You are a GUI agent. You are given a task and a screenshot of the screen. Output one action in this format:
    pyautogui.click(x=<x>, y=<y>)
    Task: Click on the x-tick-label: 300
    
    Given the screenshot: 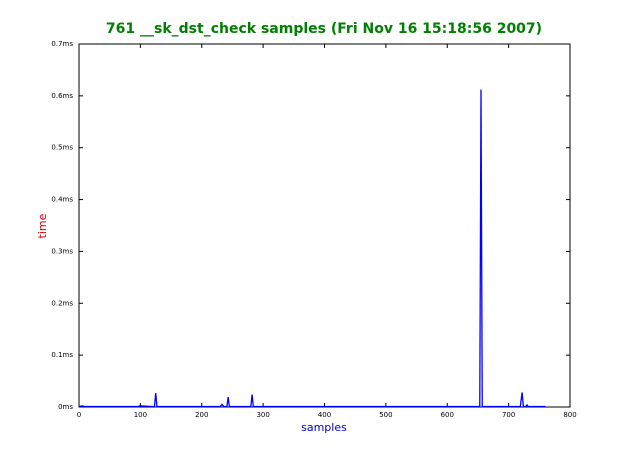 What is the action you would take?
    pyautogui.click(x=262, y=415)
    